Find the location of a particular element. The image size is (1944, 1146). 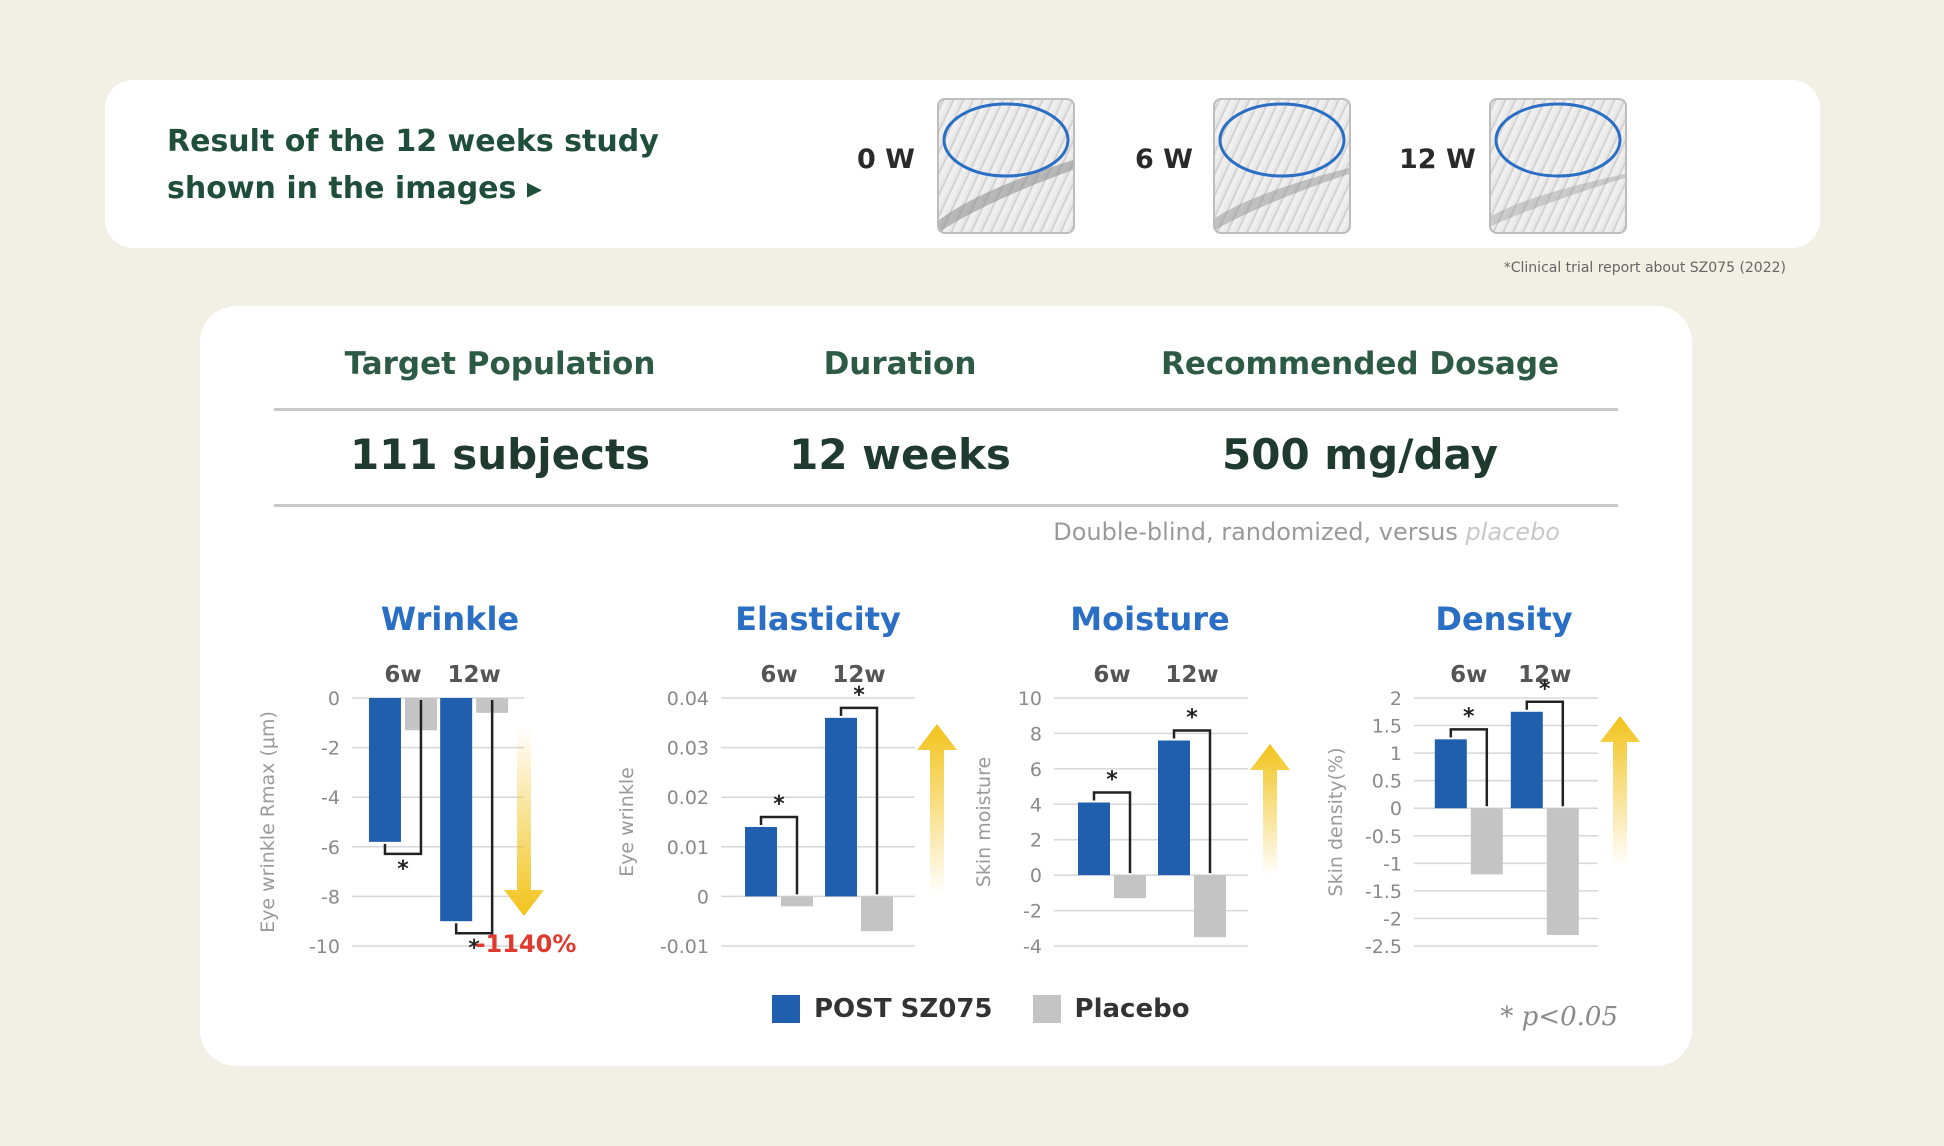

moisture-chart-title: Moisture is located at coordinates (1149, 619).